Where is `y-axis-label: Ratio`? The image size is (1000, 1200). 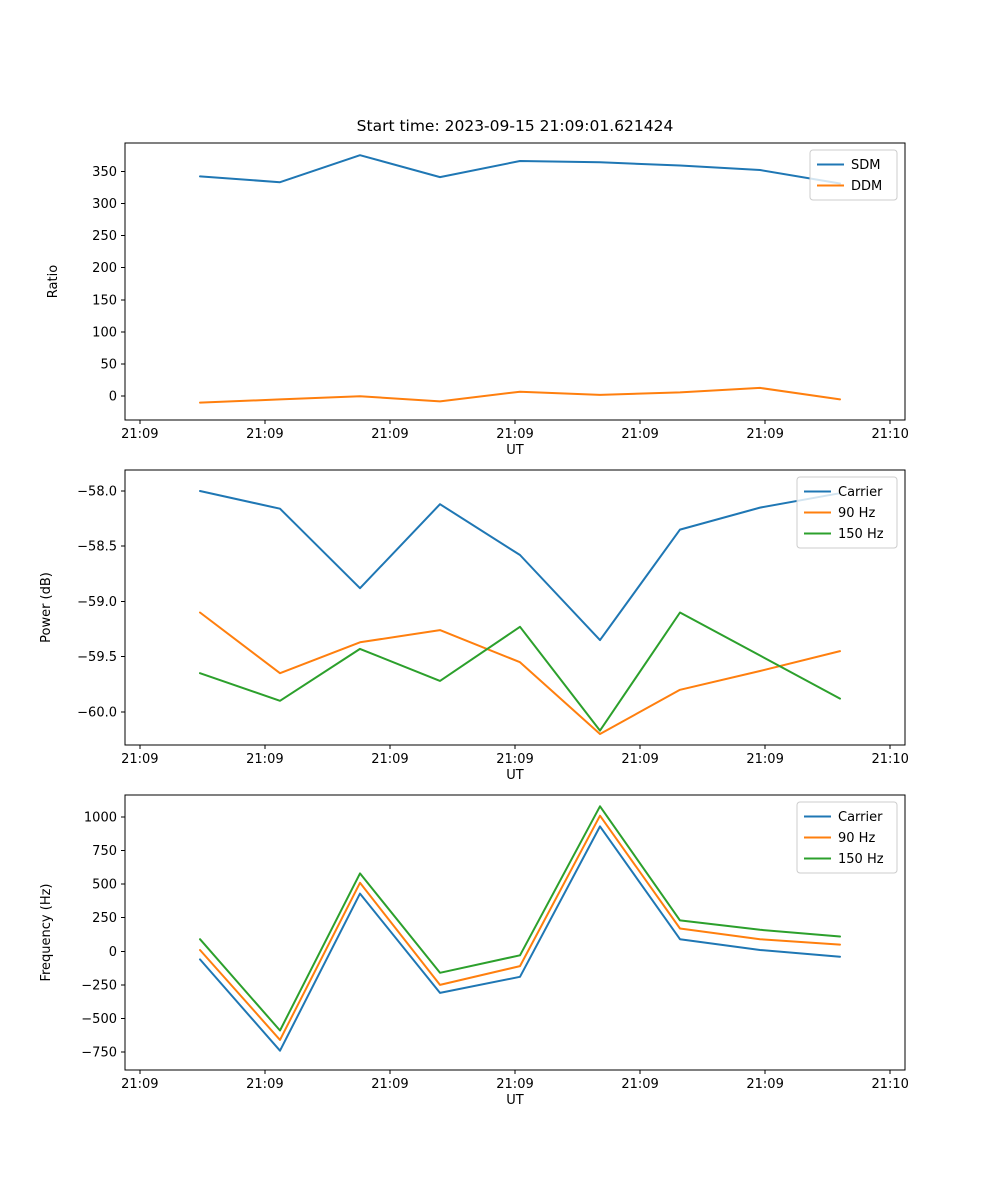
y-axis-label: Ratio is located at coordinates (53, 281).